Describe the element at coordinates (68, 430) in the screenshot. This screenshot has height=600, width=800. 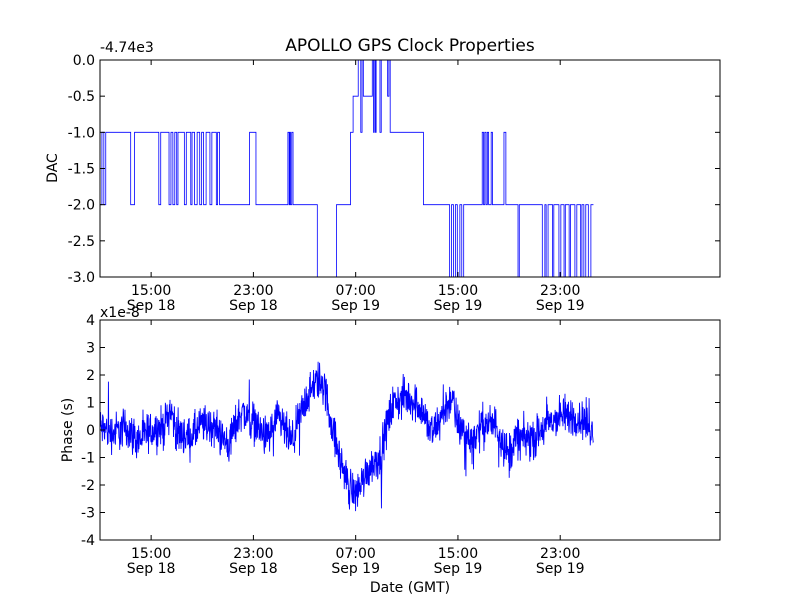
I see `phase-ylabel: Phase (s)` at that location.